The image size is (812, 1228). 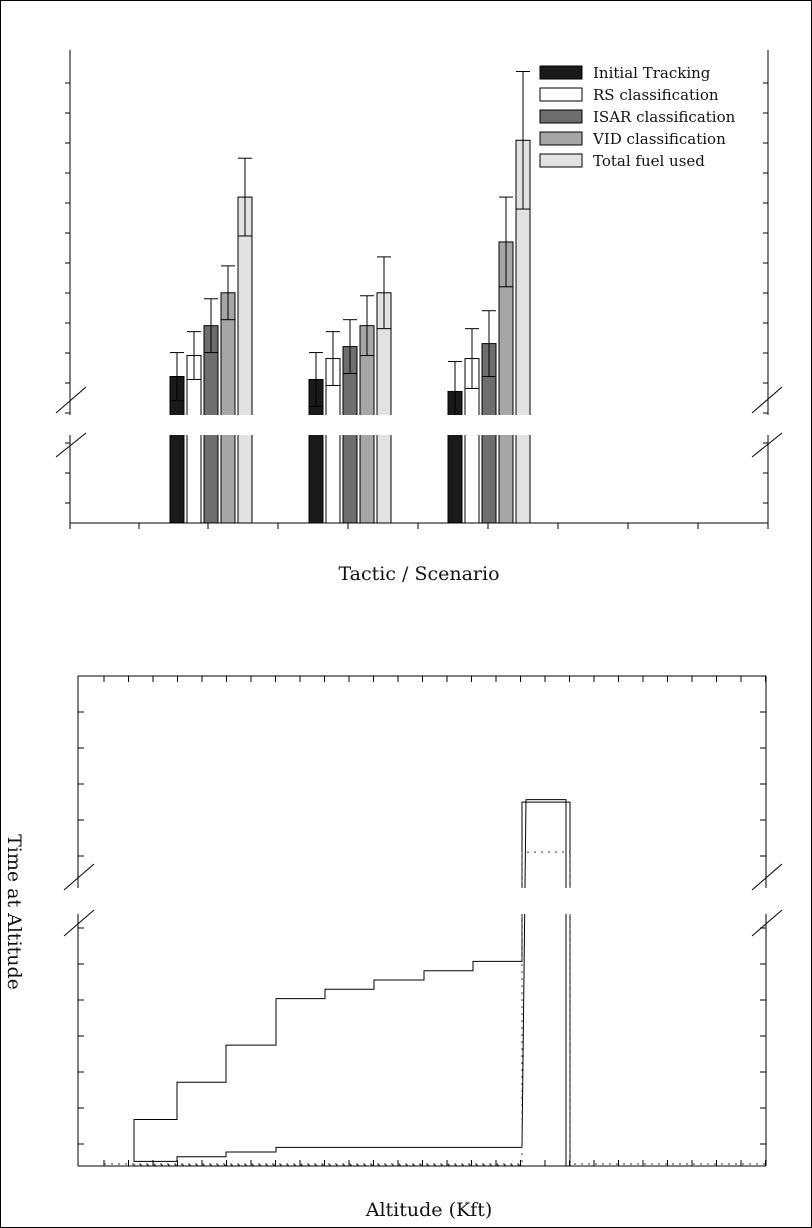 I want to click on legend-label: Total fuel used, so click(x=649, y=161).